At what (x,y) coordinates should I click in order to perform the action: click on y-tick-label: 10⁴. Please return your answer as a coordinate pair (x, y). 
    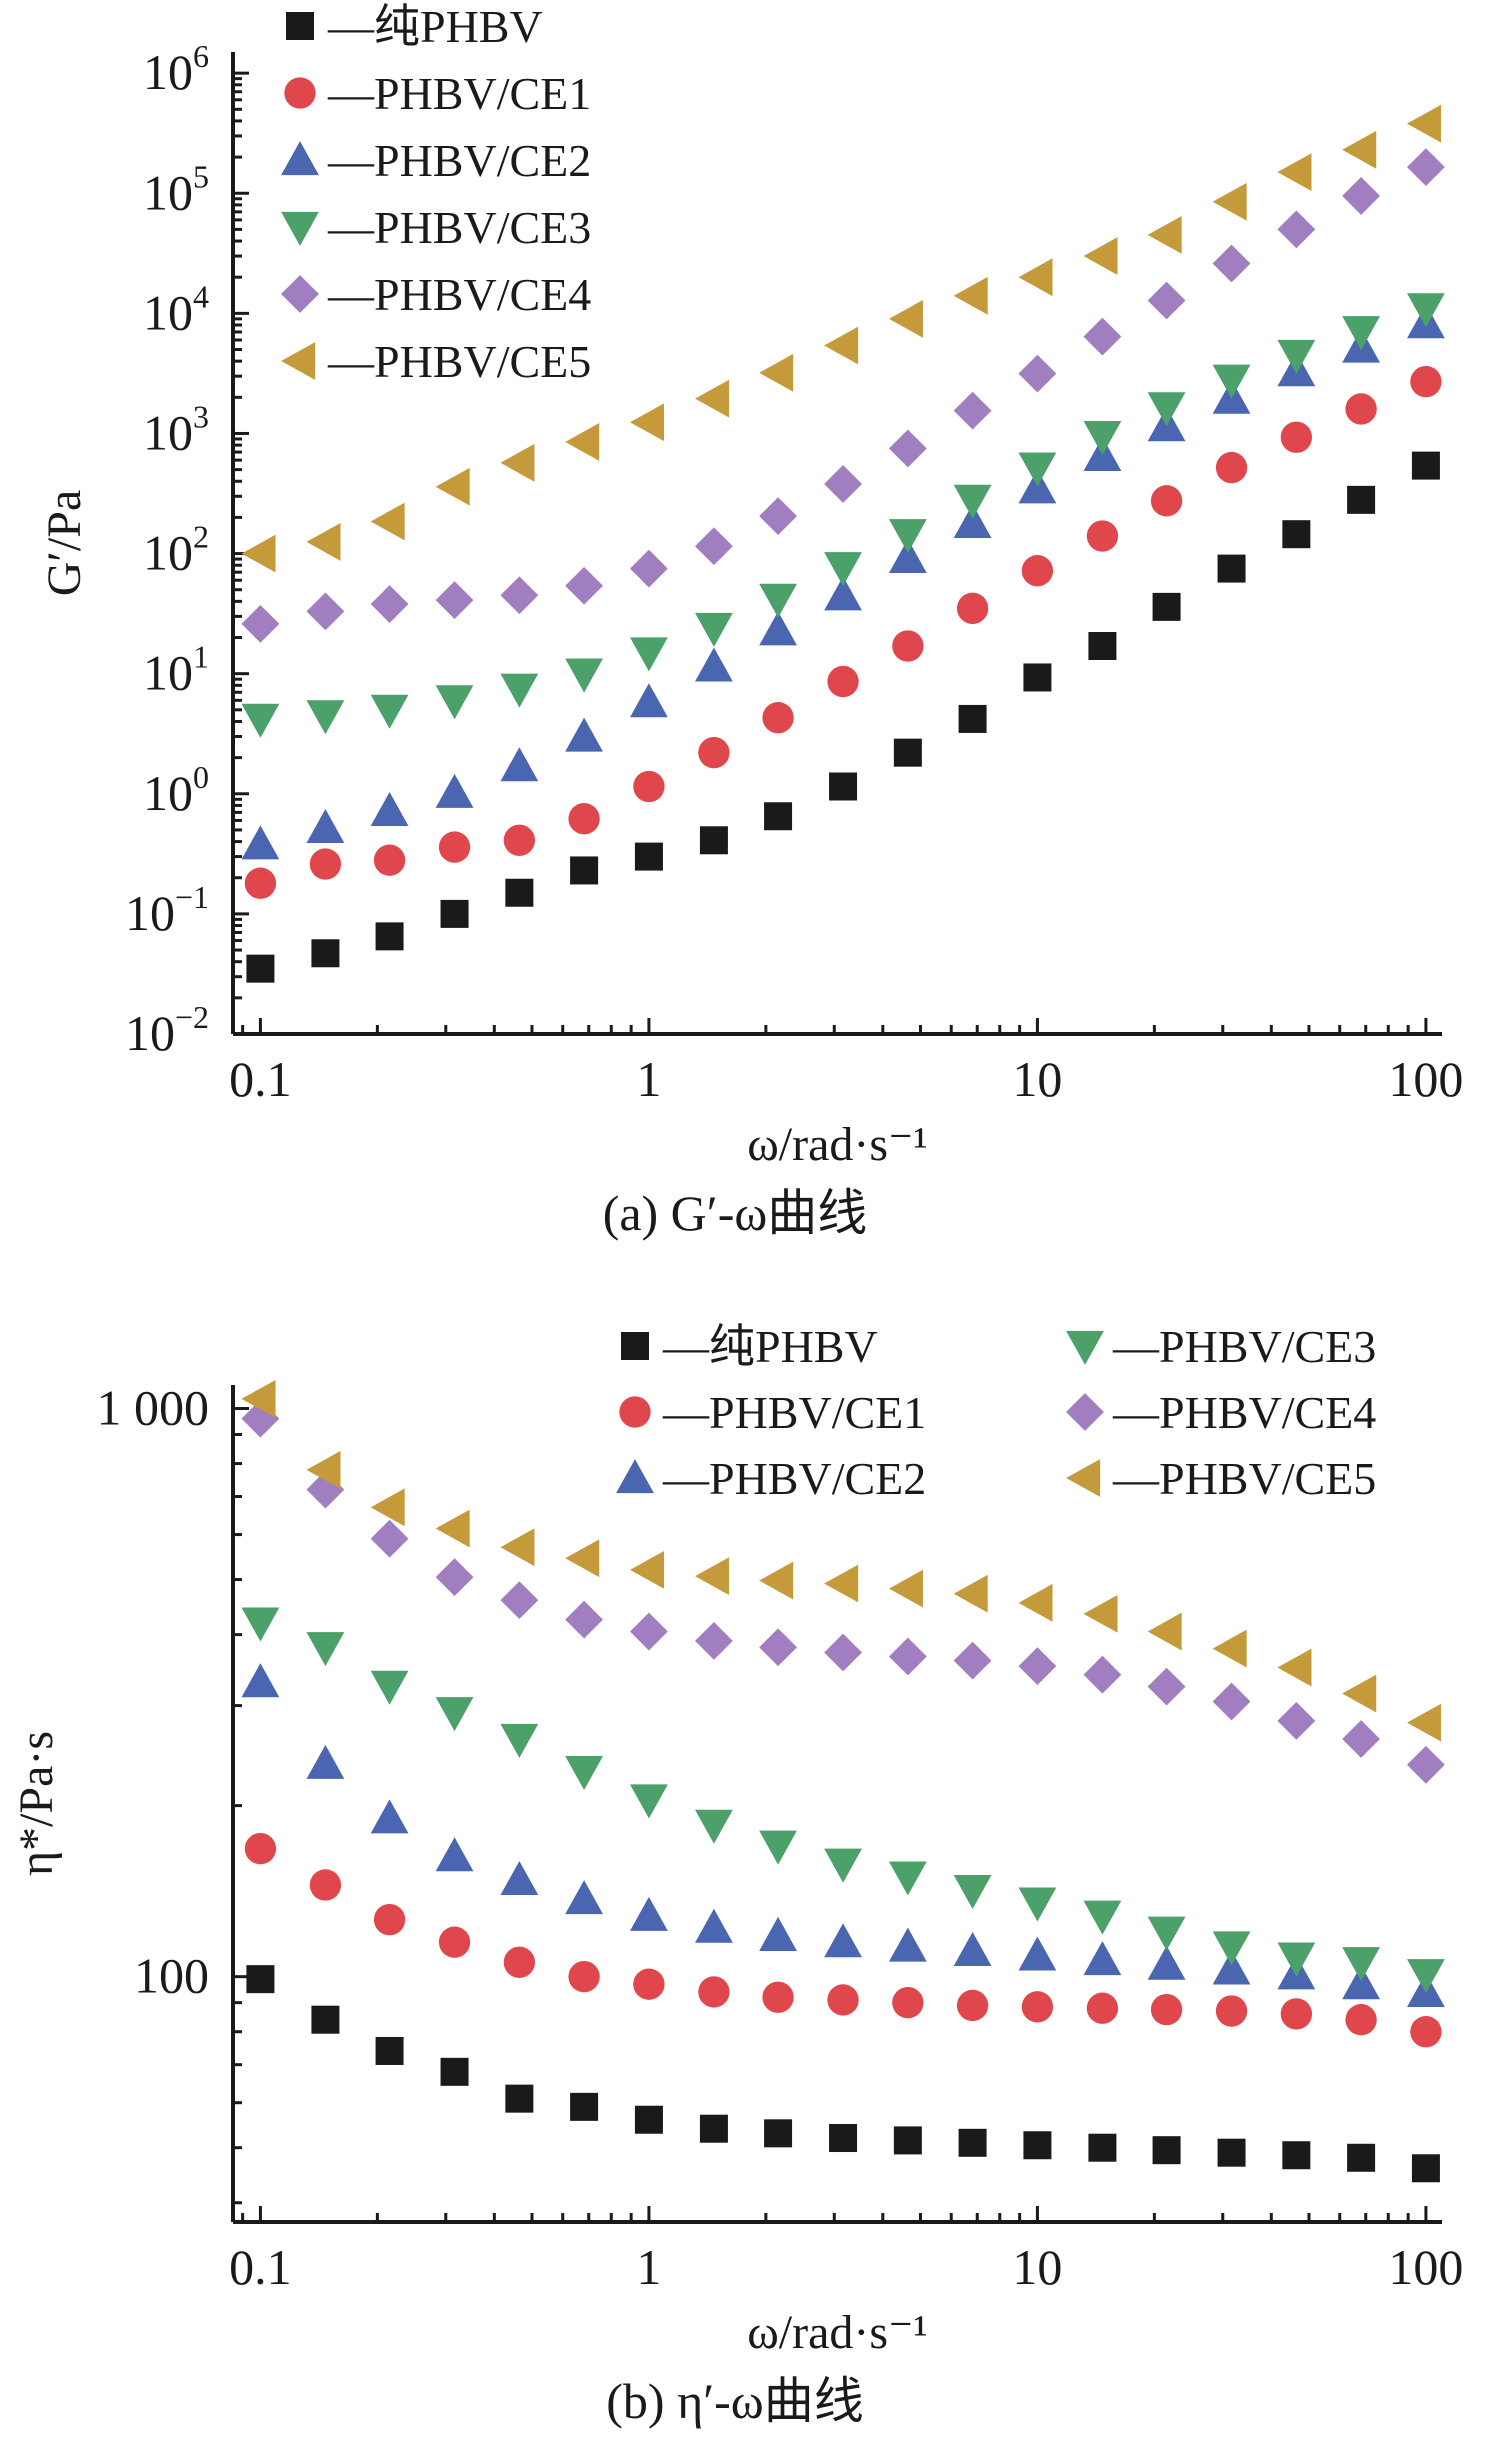
    Looking at the image, I should click on (176, 309).